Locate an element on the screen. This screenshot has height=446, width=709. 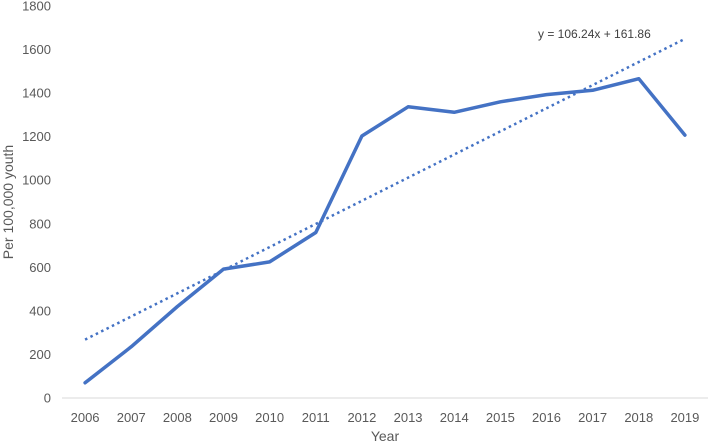
x-tick-label: 2012 is located at coordinates (361, 417).